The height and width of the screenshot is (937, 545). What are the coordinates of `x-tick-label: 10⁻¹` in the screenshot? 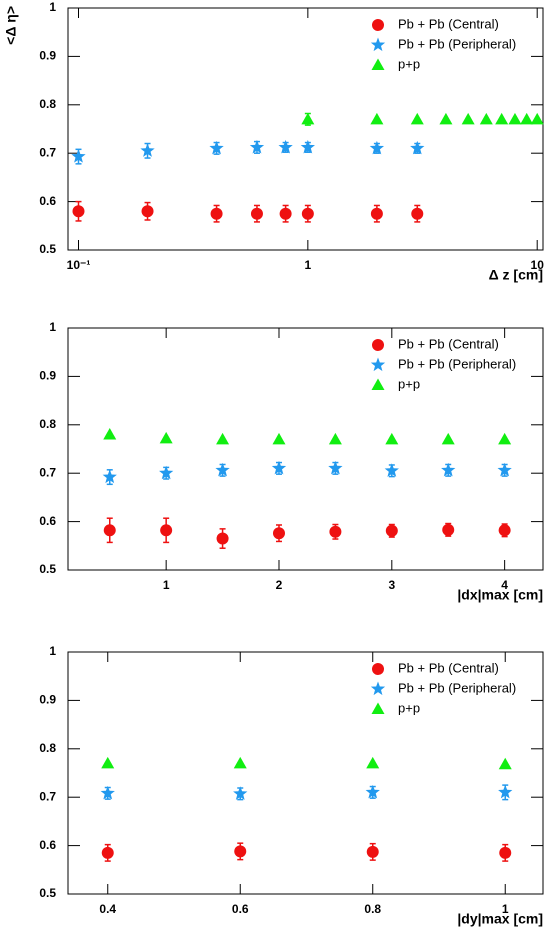 It's located at (79, 265).